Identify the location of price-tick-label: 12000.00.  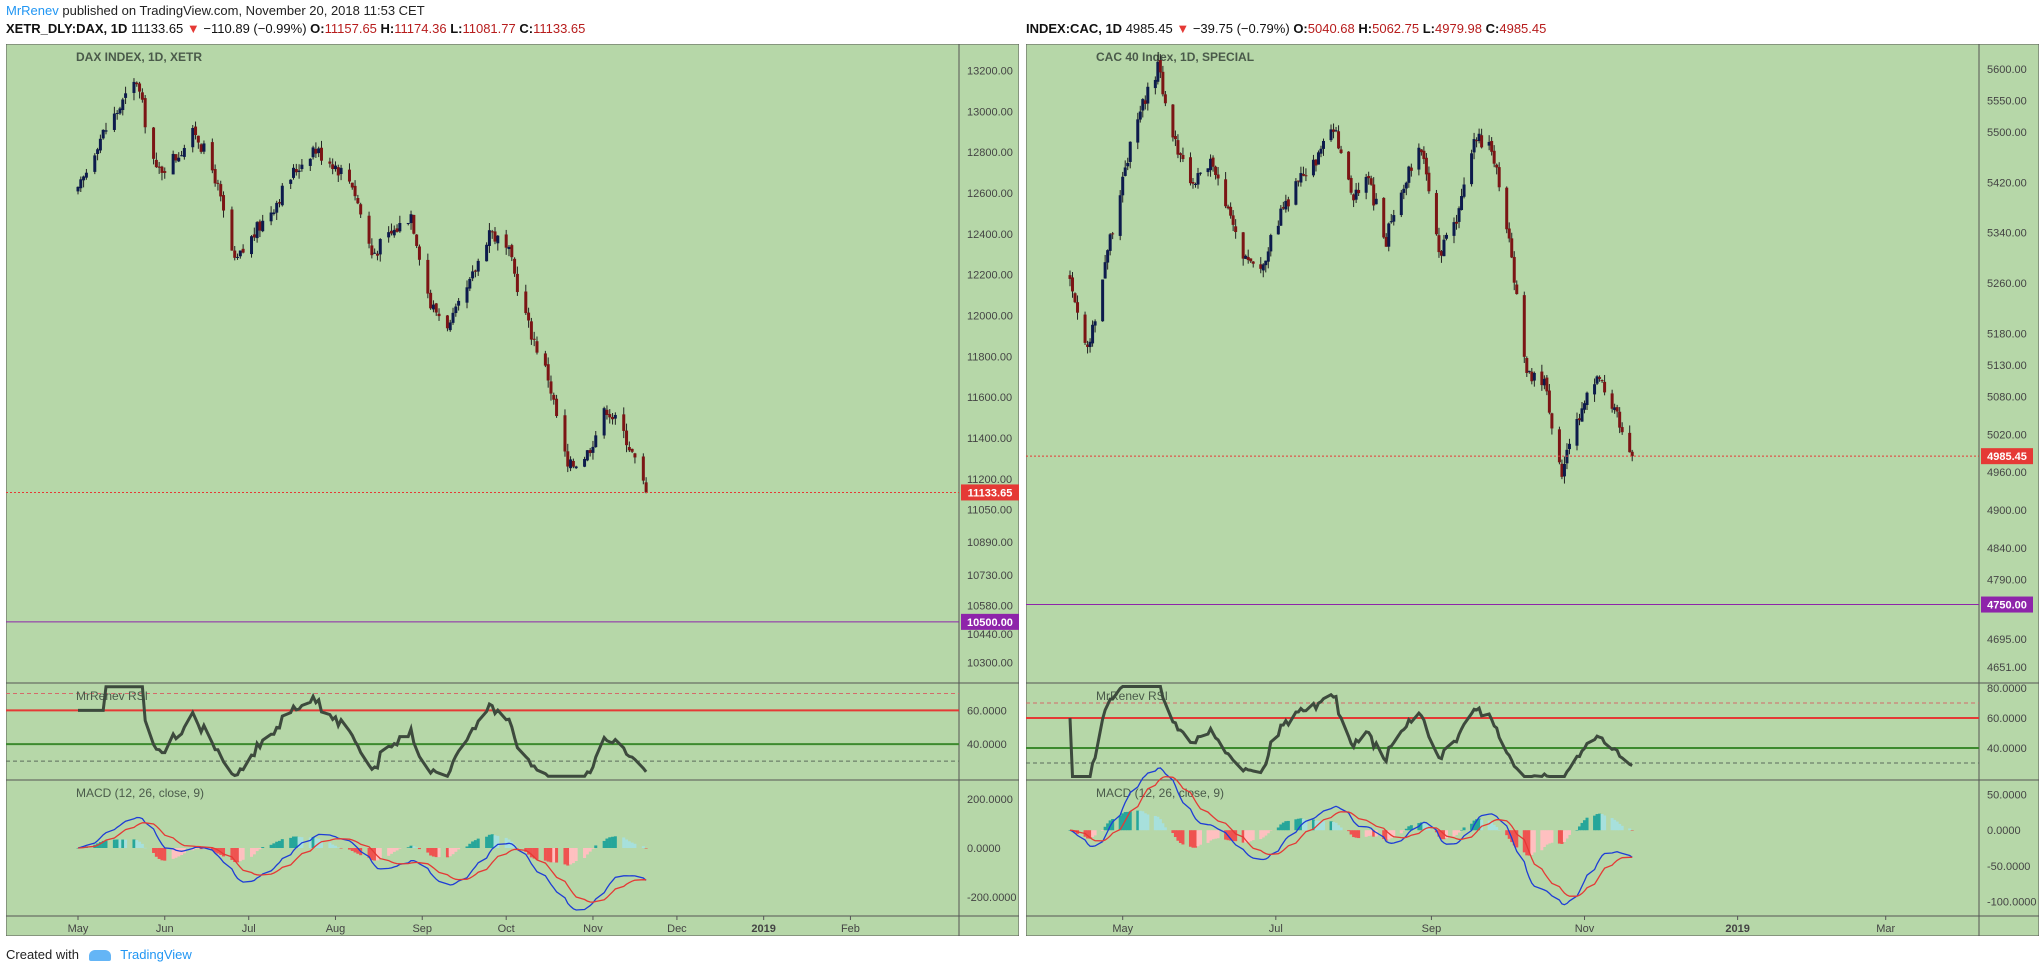
(990, 317).